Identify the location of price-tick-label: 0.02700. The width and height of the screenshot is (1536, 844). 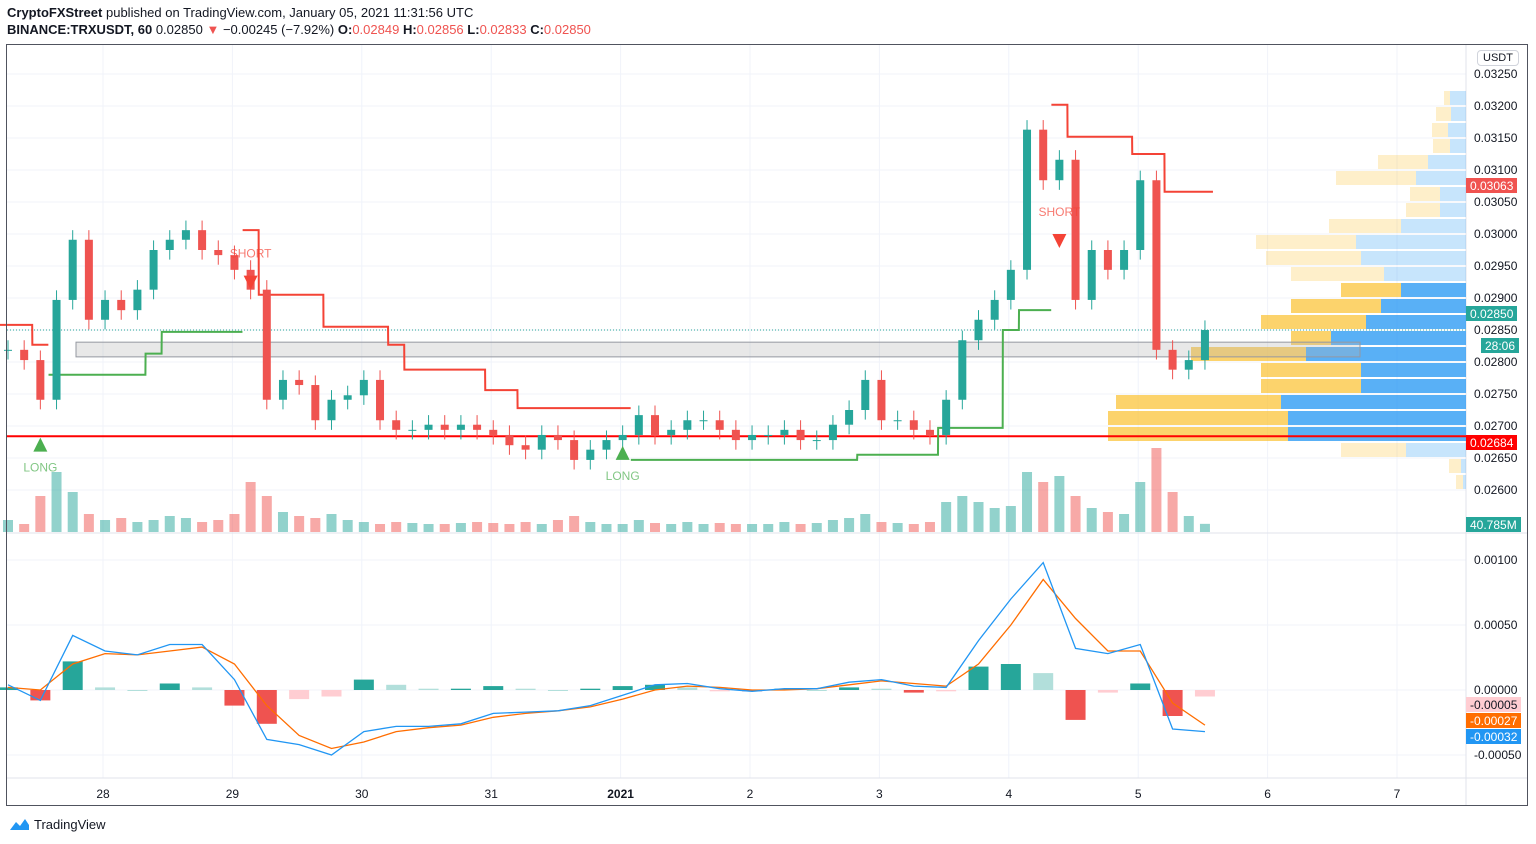
(1496, 426).